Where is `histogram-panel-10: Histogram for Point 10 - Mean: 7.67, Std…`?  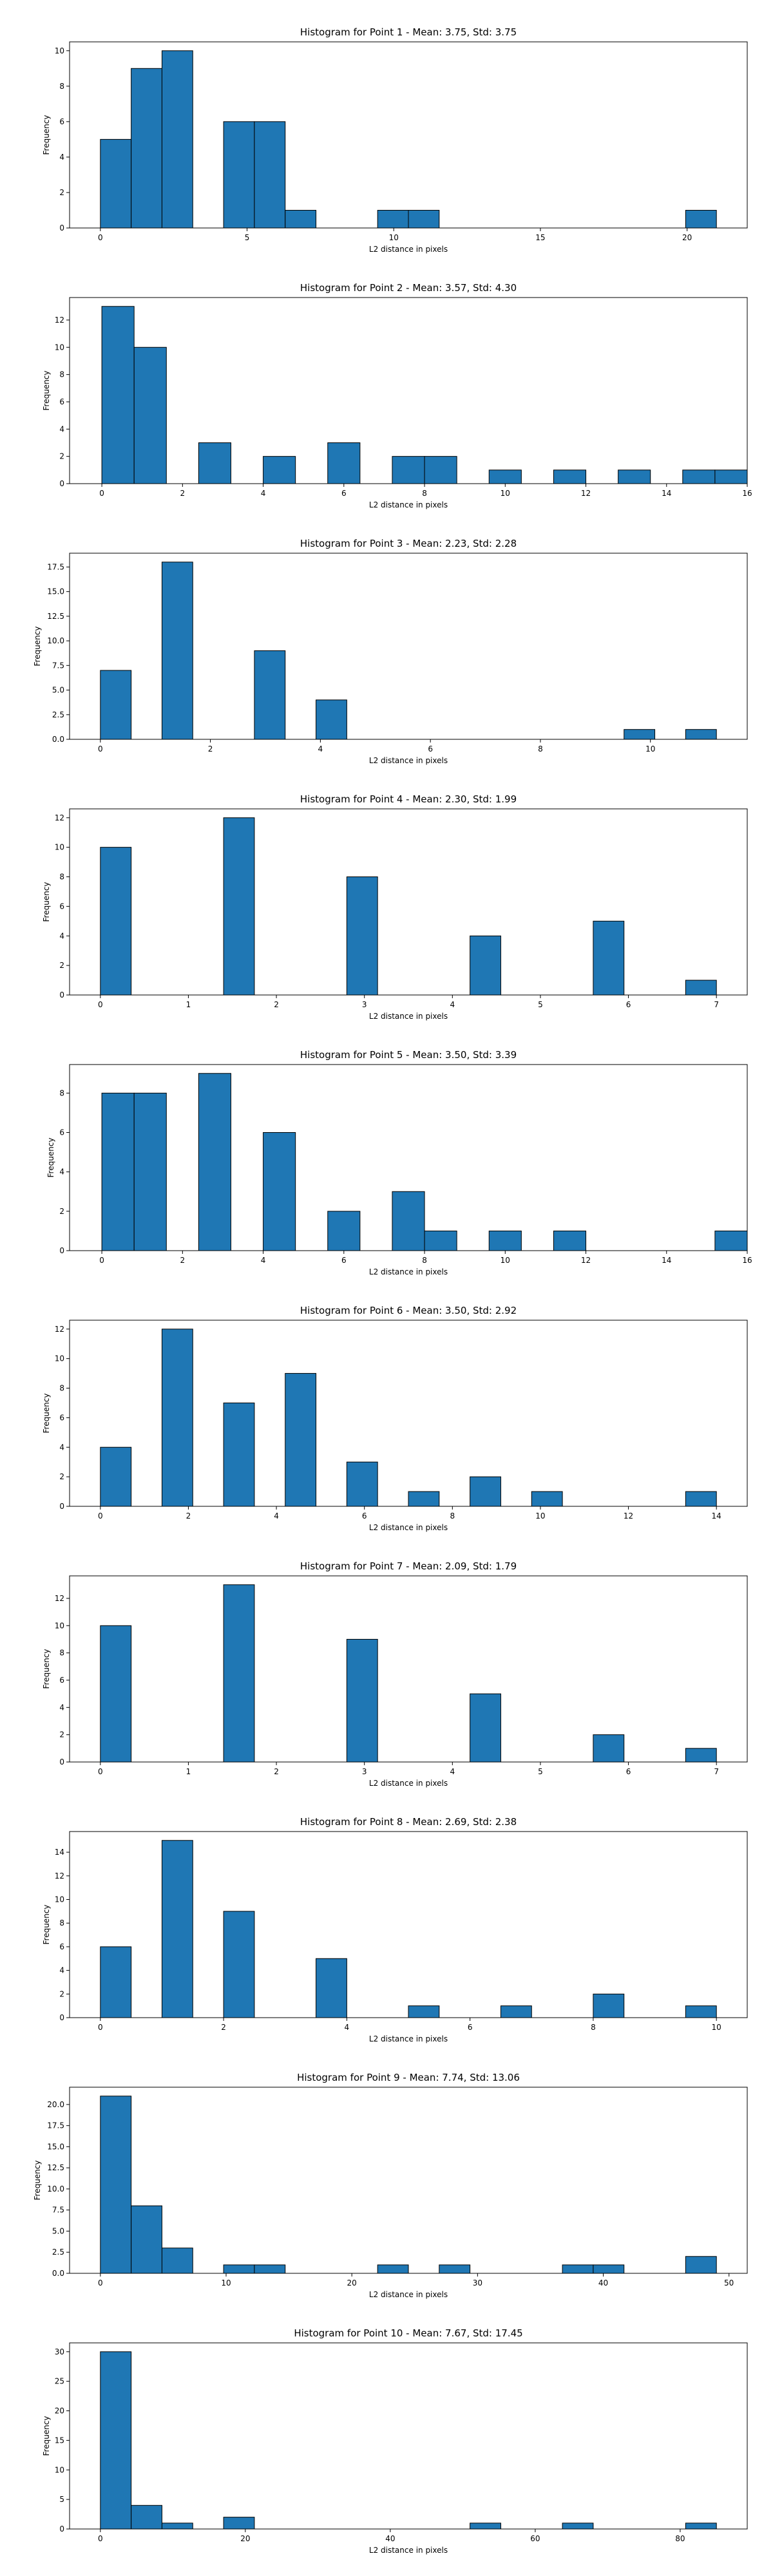 histogram-panel-10: Histogram for Point 10 - Mean: 7.67, Std… is located at coordinates (395, 2441).